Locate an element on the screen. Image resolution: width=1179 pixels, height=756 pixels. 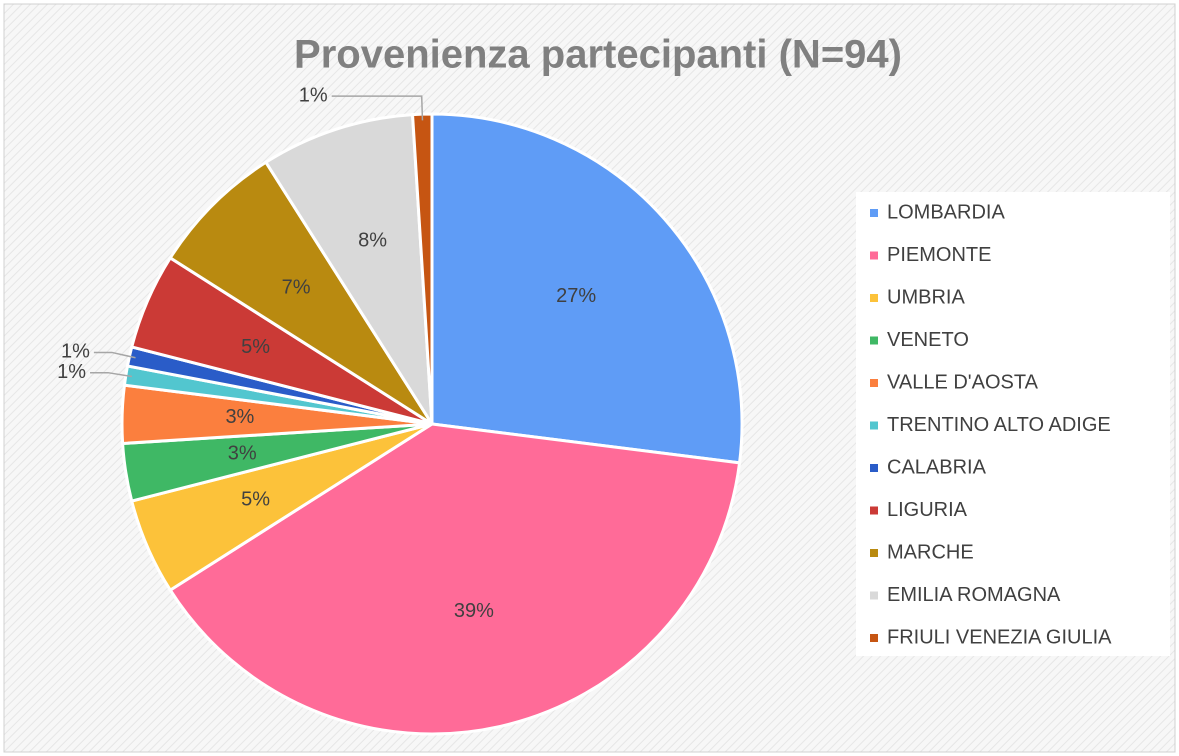
legend-label: PIEMONTE is located at coordinates (939, 255).